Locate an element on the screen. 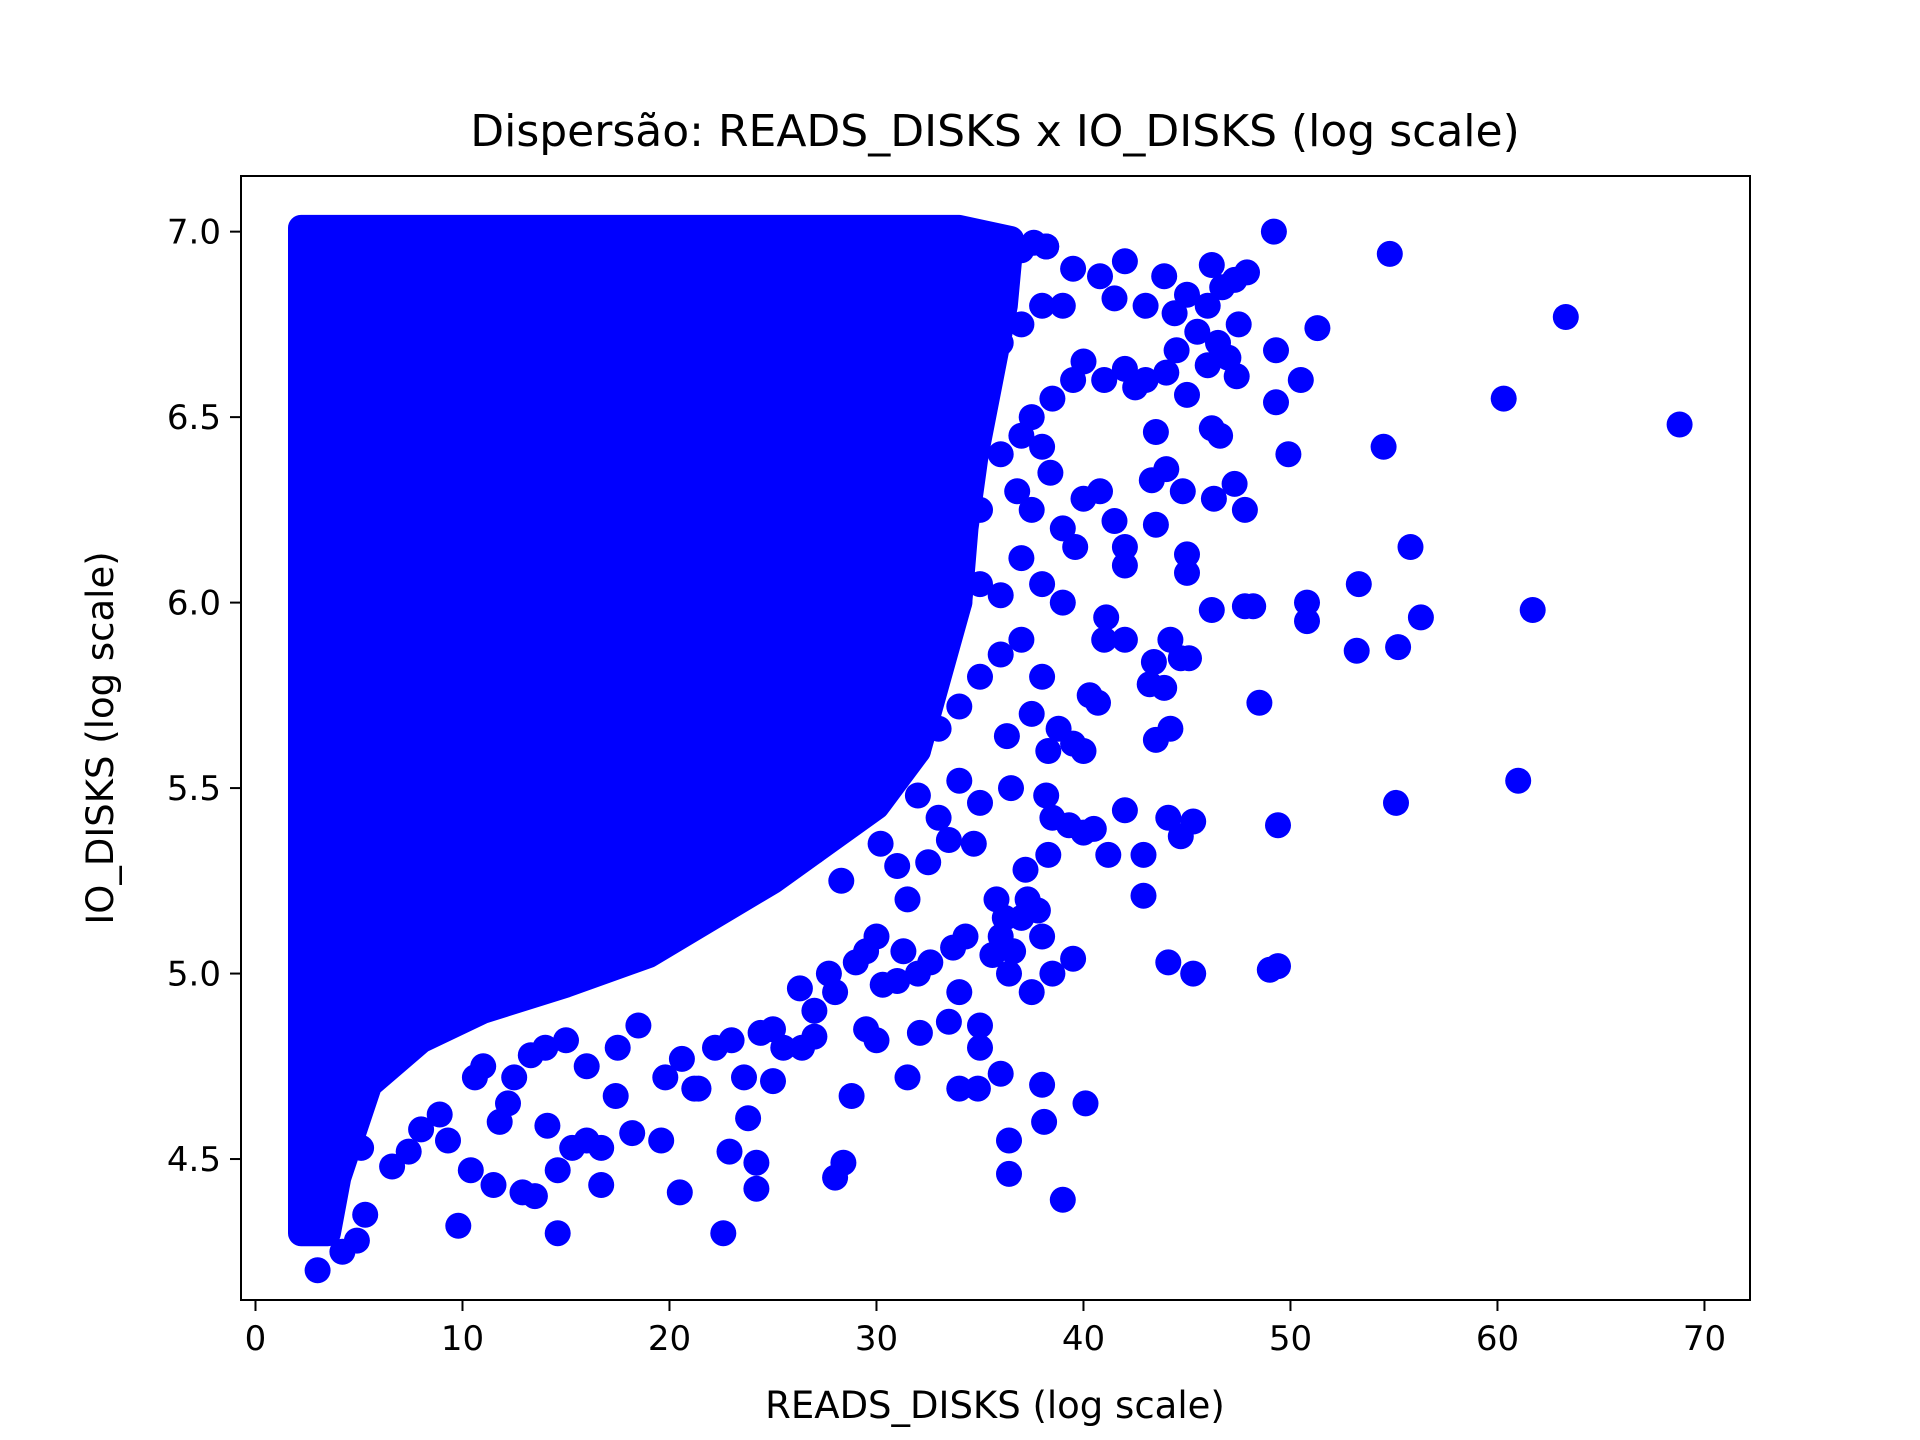  y-axis-label: IO_DISKS (log scale) is located at coordinates (100, 737).